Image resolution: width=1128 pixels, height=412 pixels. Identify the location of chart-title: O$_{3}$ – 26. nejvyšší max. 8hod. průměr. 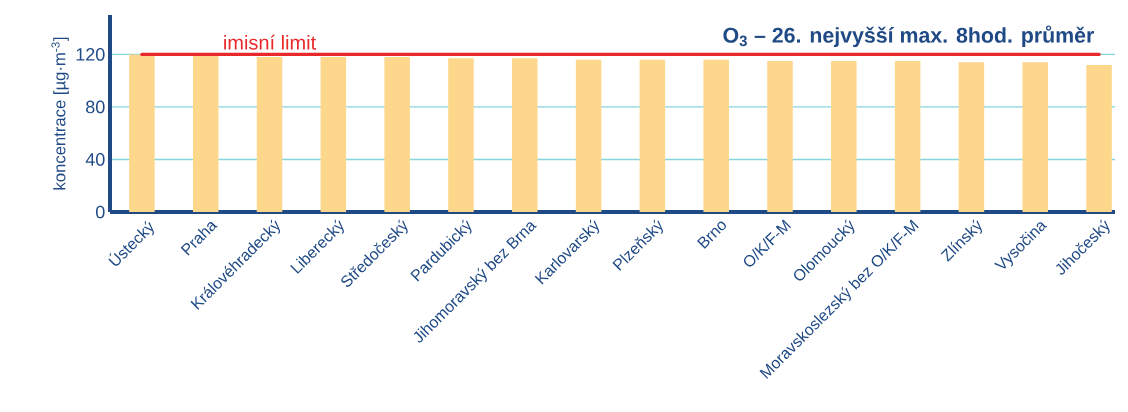
(908, 36).